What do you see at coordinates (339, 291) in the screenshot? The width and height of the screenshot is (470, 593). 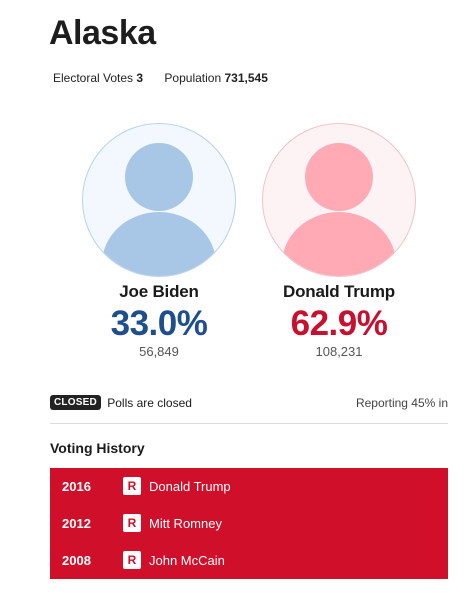 I see `candidate-name: Donald Trump` at bounding box center [339, 291].